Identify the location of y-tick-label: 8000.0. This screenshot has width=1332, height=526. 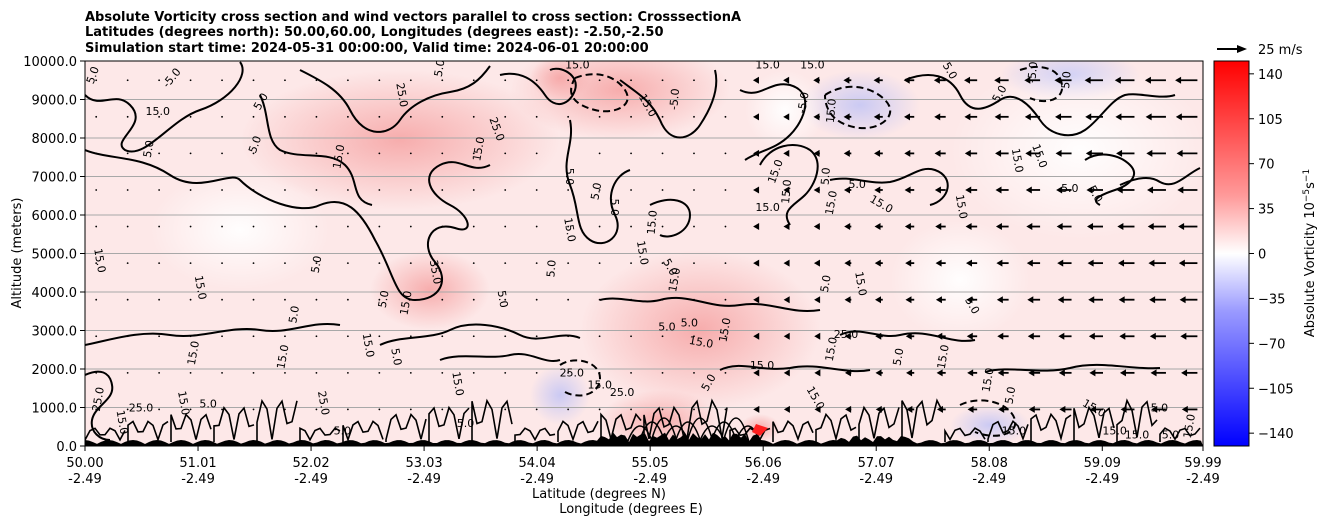
(55, 139).